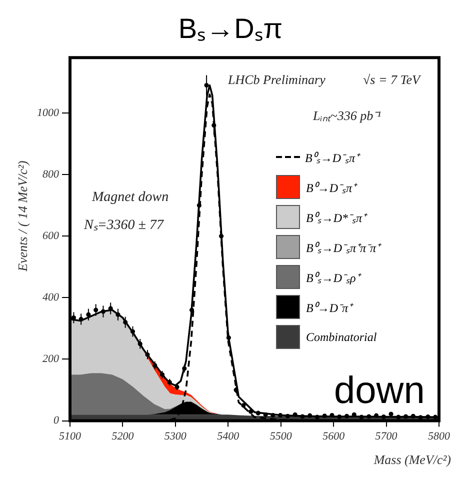  Describe the element at coordinates (412, 460) in the screenshot. I see `x-axis-title: Mass (MeV/c²)` at that location.